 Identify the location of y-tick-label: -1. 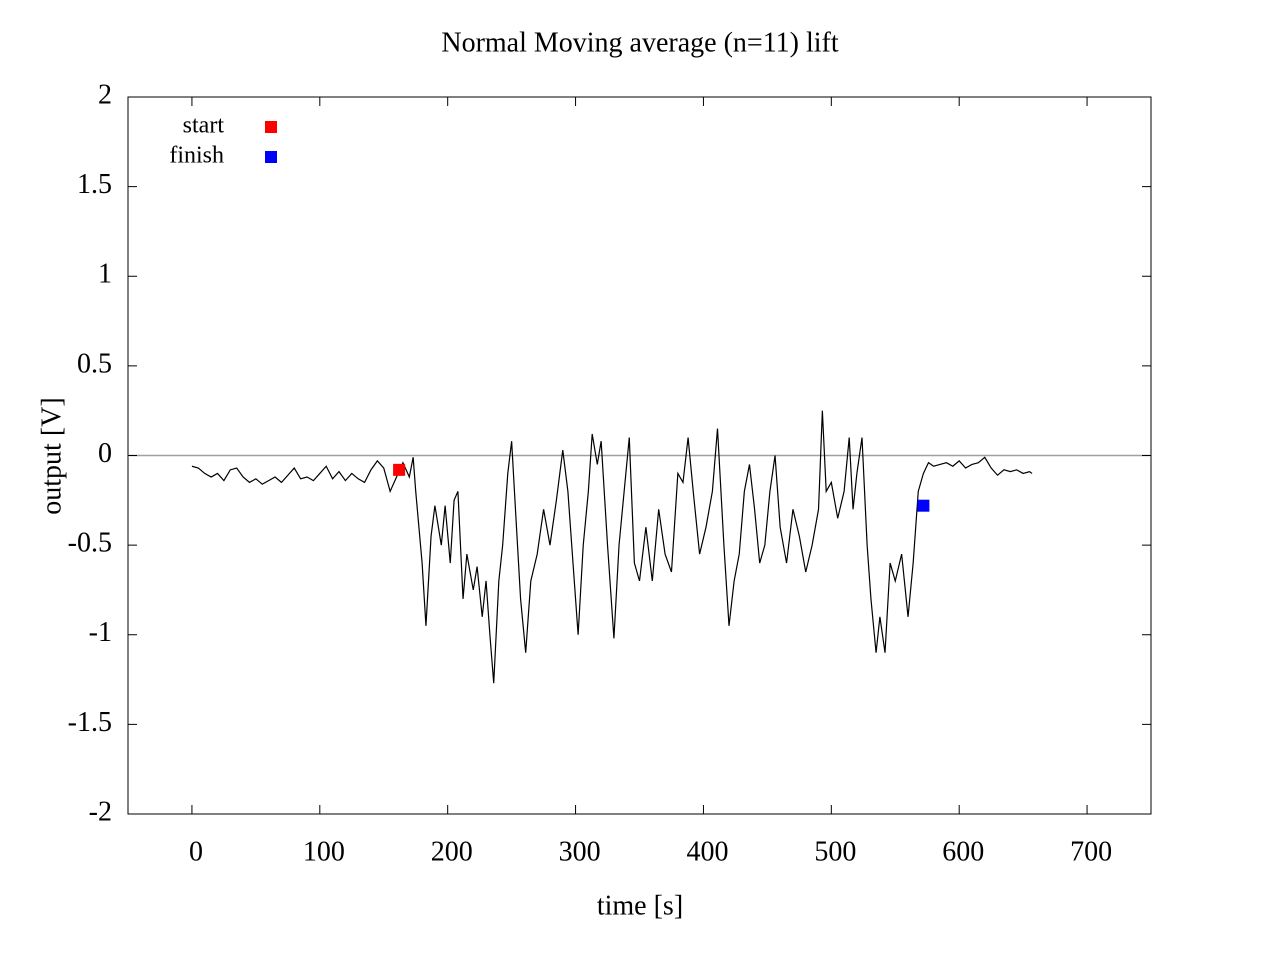
(100, 632).